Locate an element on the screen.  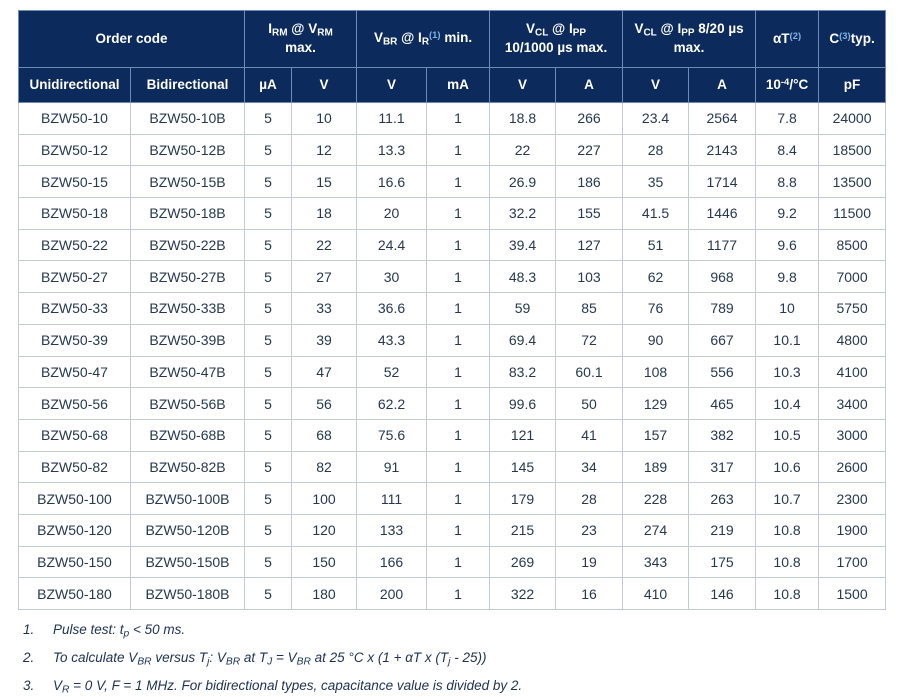
footnote-ref-2: (2) is located at coordinates (795, 36).